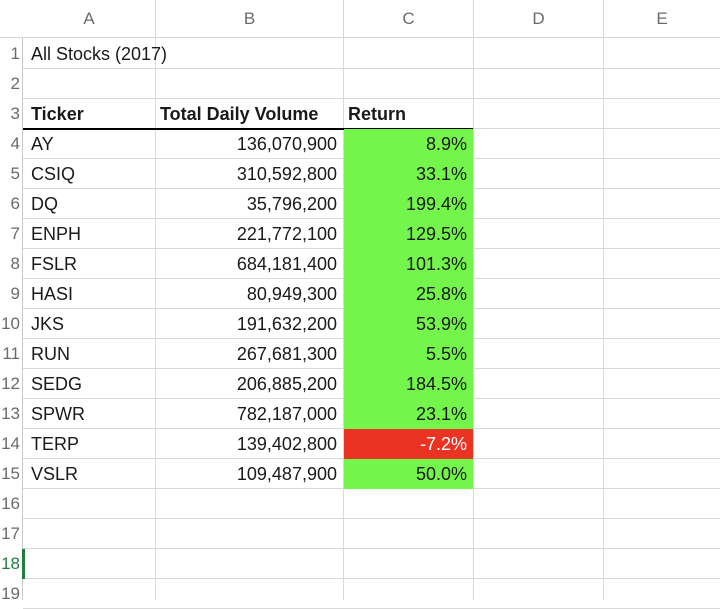  I want to click on return-cell: 101.3%, so click(408, 264).